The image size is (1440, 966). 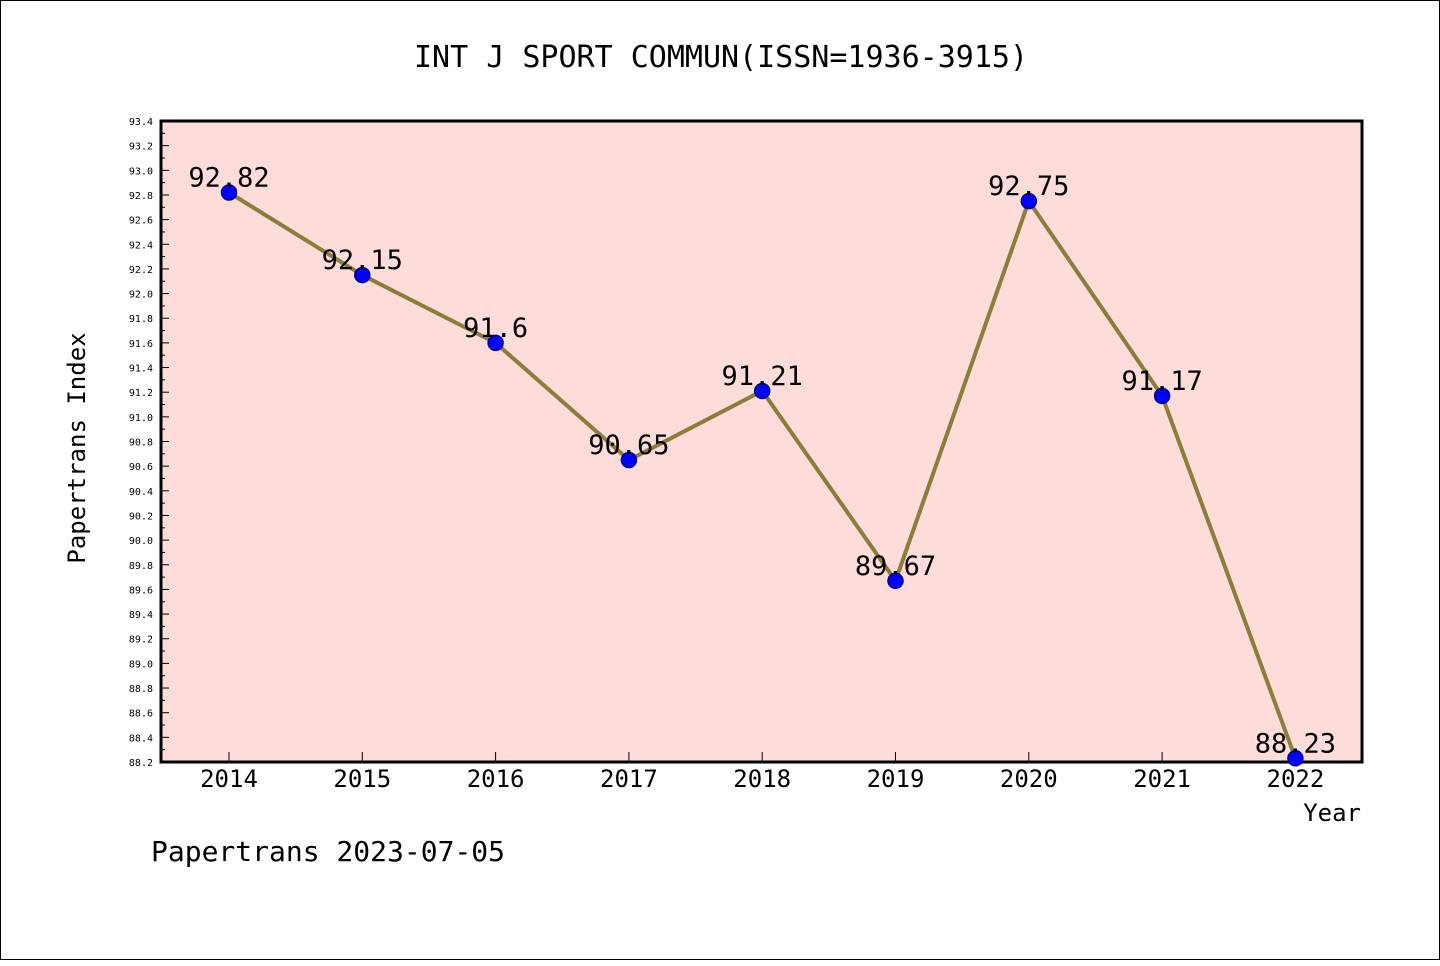 What do you see at coordinates (629, 779) in the screenshot?
I see `x-tick-label: 2017` at bounding box center [629, 779].